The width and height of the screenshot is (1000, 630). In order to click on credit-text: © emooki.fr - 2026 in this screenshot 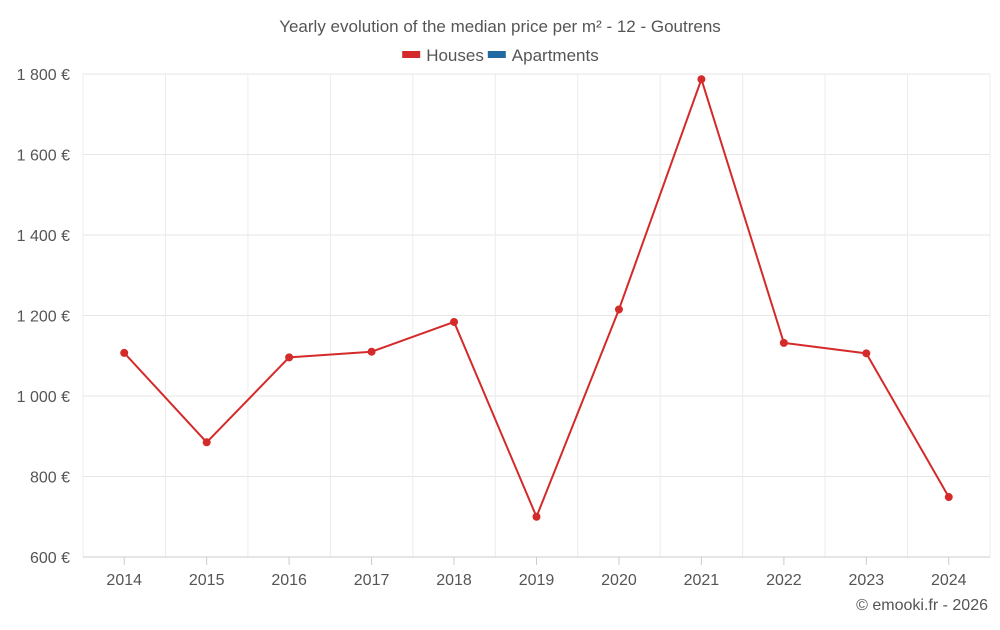, I will do `click(922, 605)`.